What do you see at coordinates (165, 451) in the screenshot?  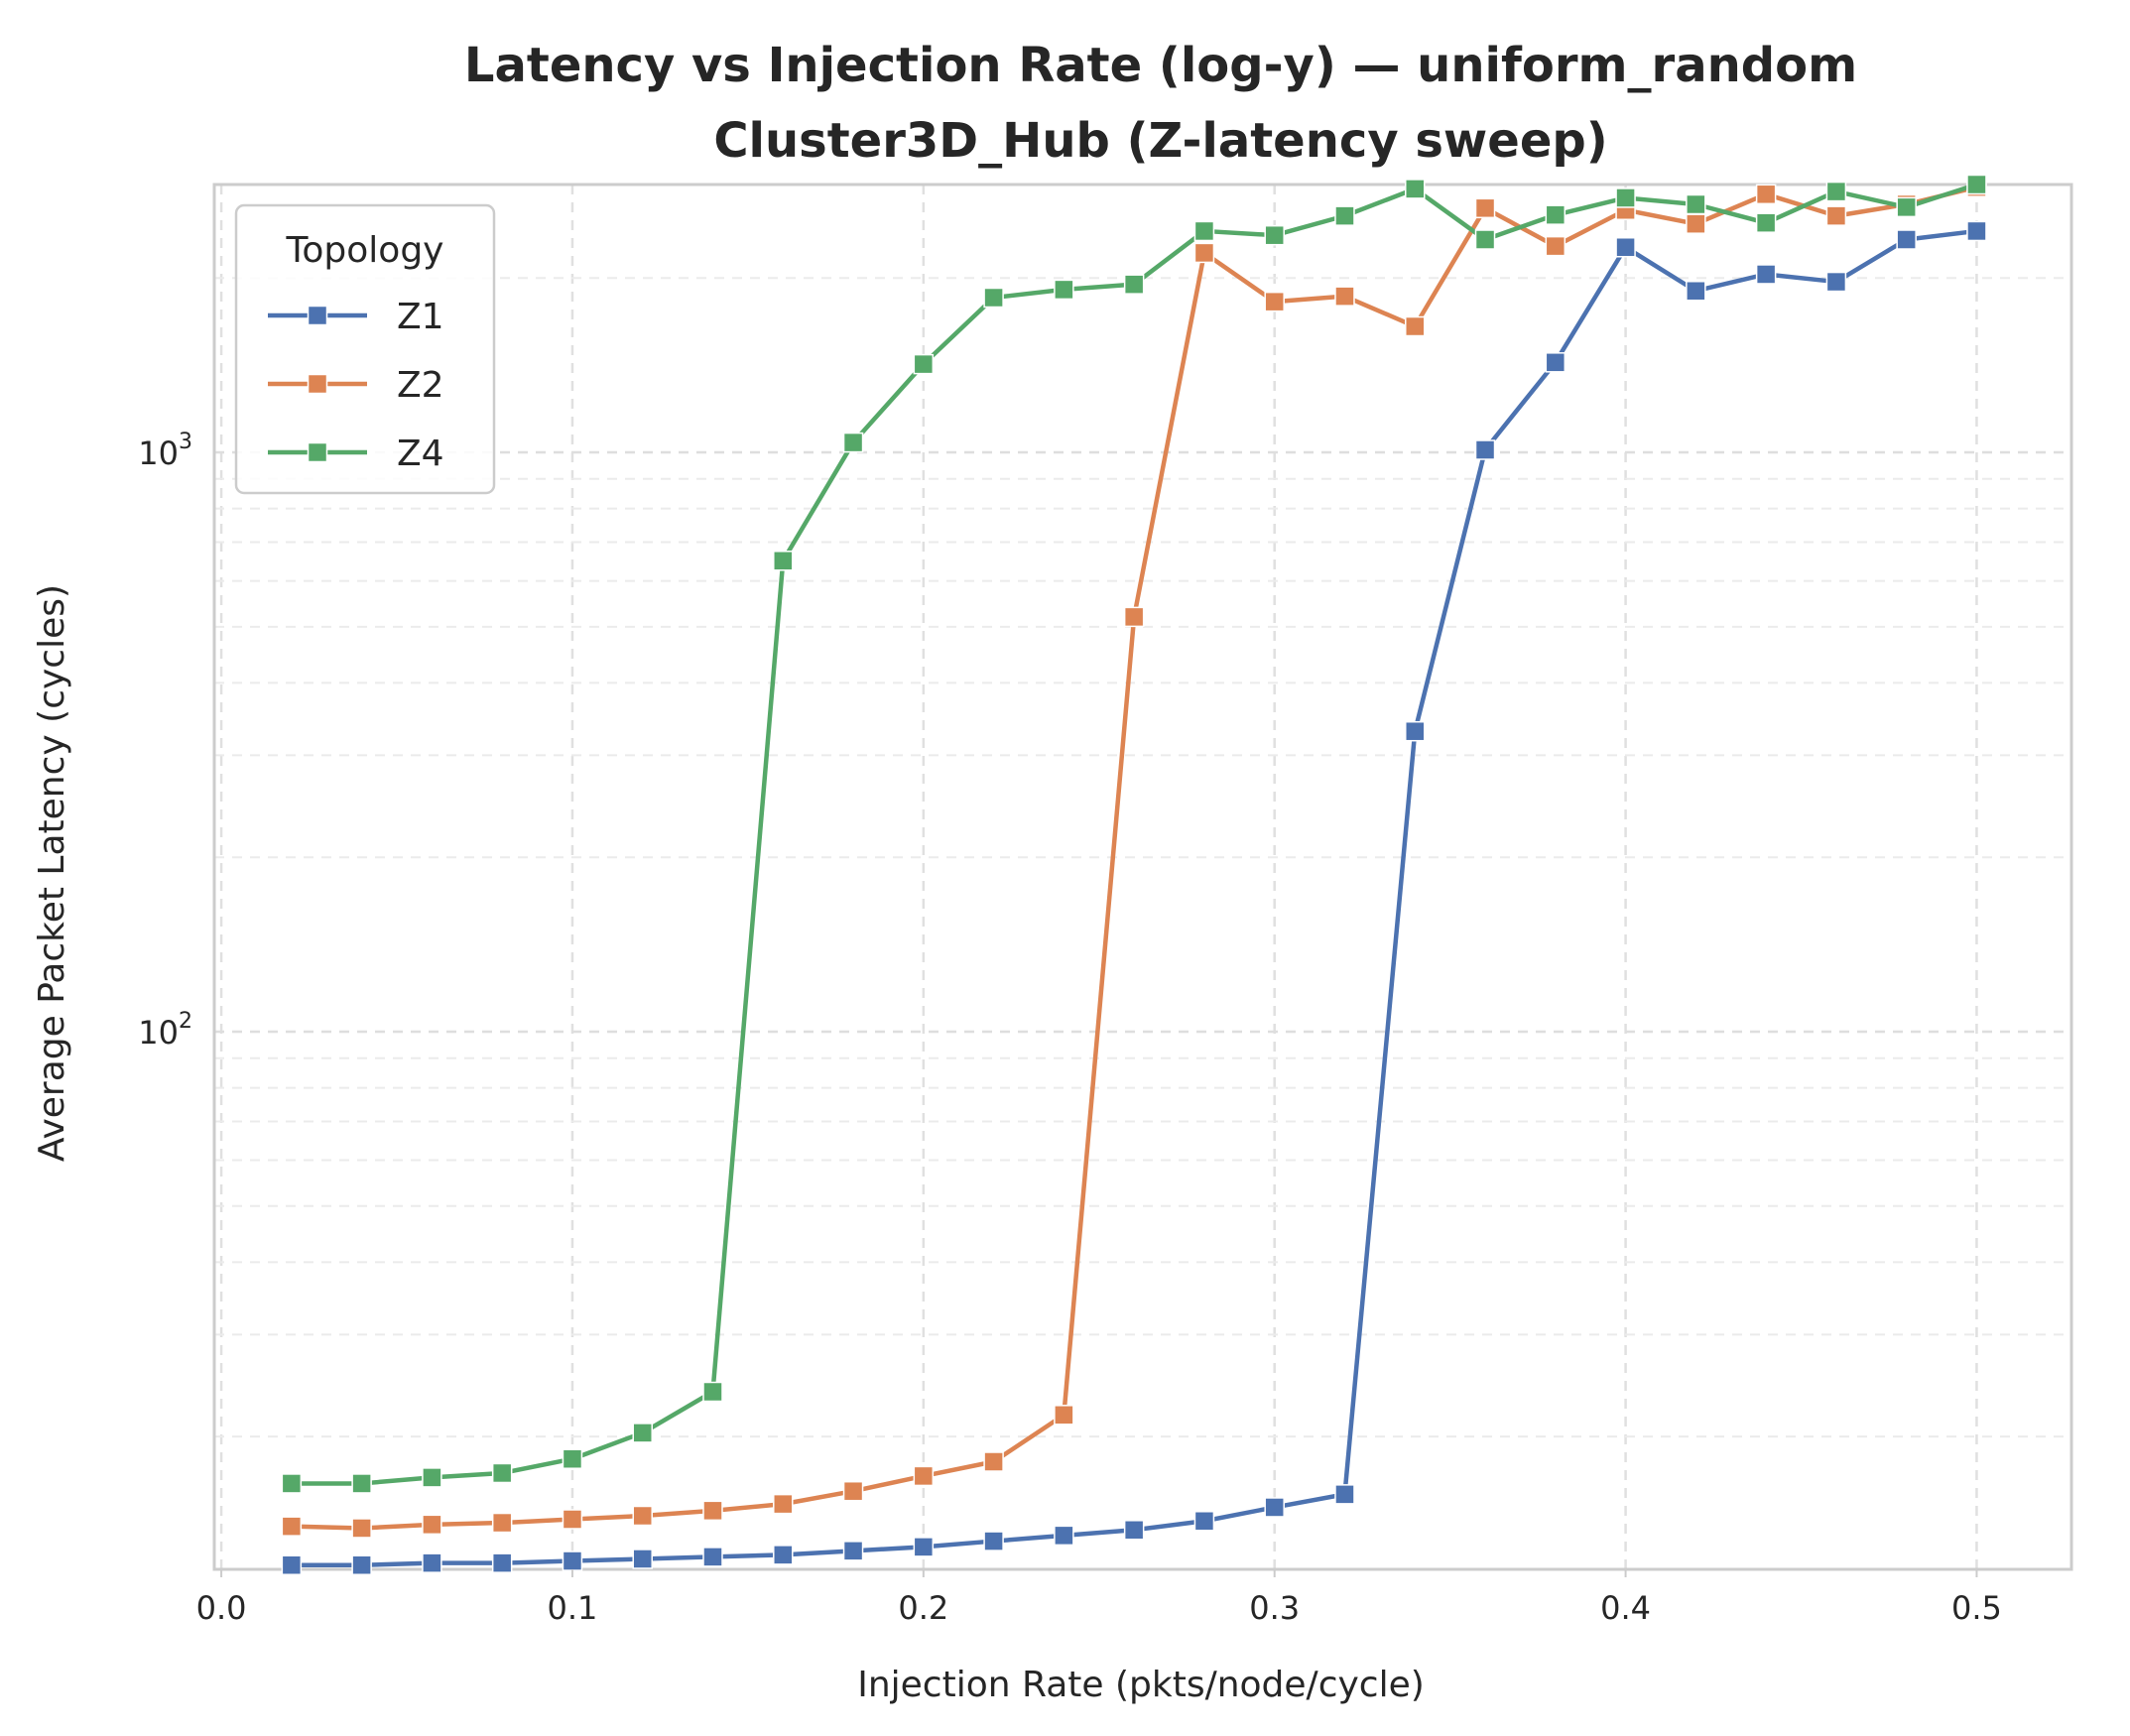 I see `y-tick-label: 10³` at bounding box center [165, 451].